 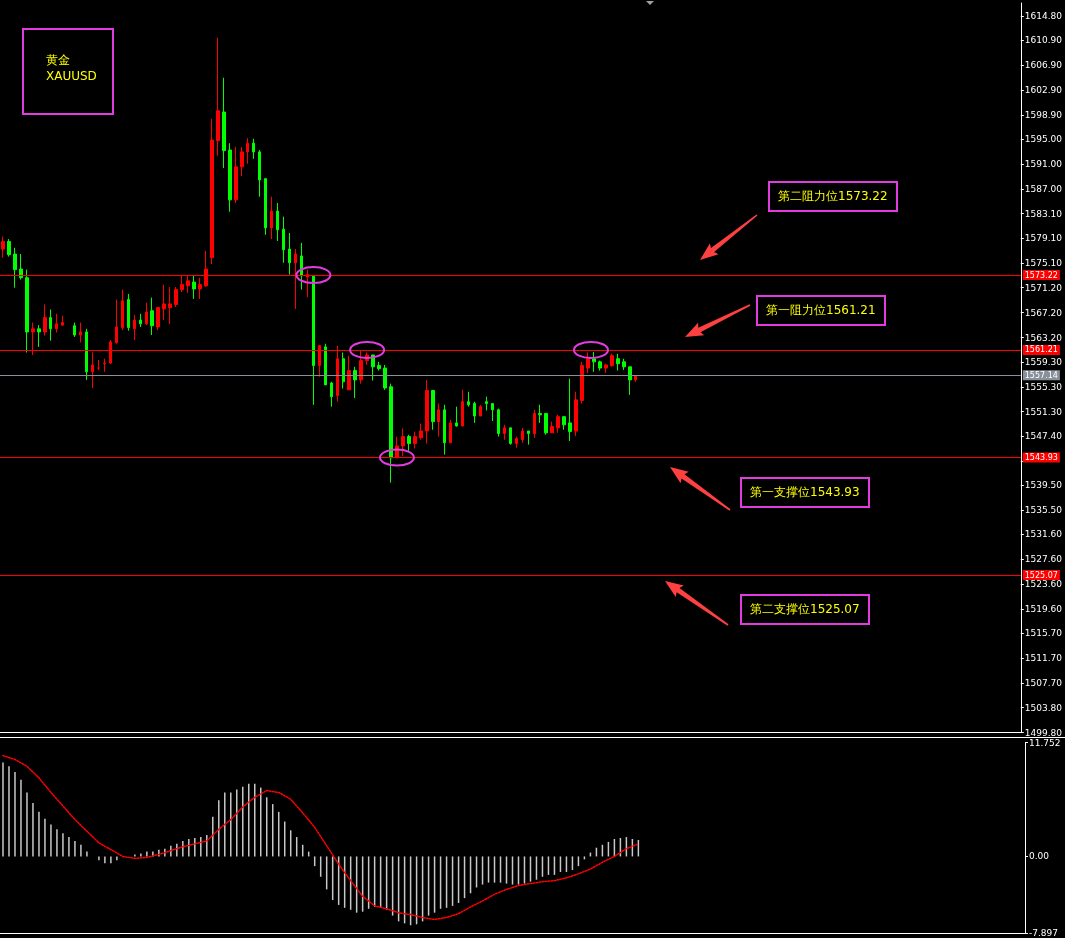 I want to click on label-frame: 第二支撑位1525.07, so click(x=805, y=609).